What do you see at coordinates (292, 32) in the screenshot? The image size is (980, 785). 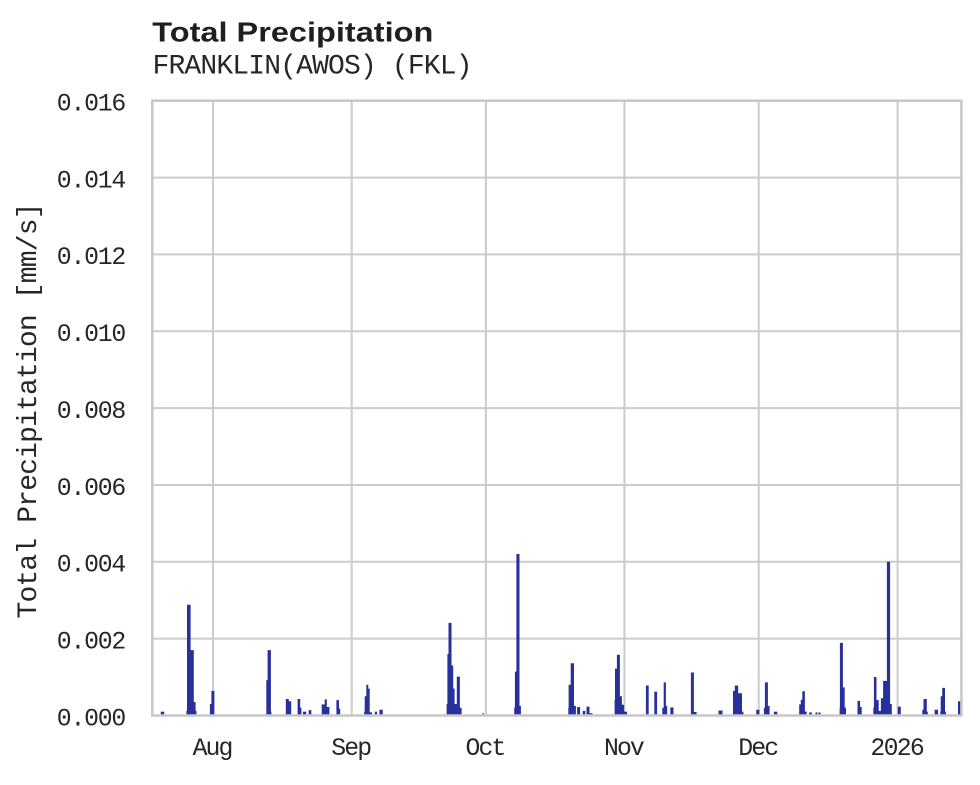 I see `svg-text: Total Precipitation` at bounding box center [292, 32].